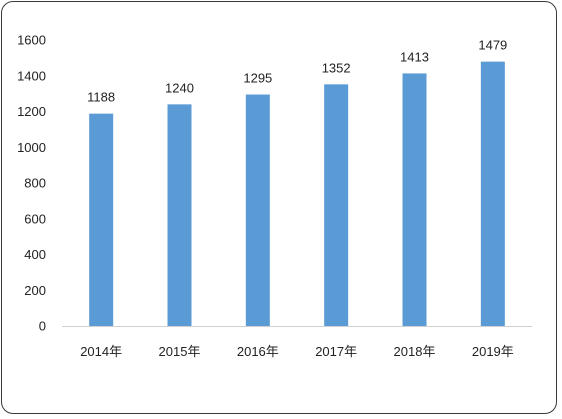  What do you see at coordinates (336, 351) in the screenshot?
I see `x-tick-label-2017年: 2017年` at bounding box center [336, 351].